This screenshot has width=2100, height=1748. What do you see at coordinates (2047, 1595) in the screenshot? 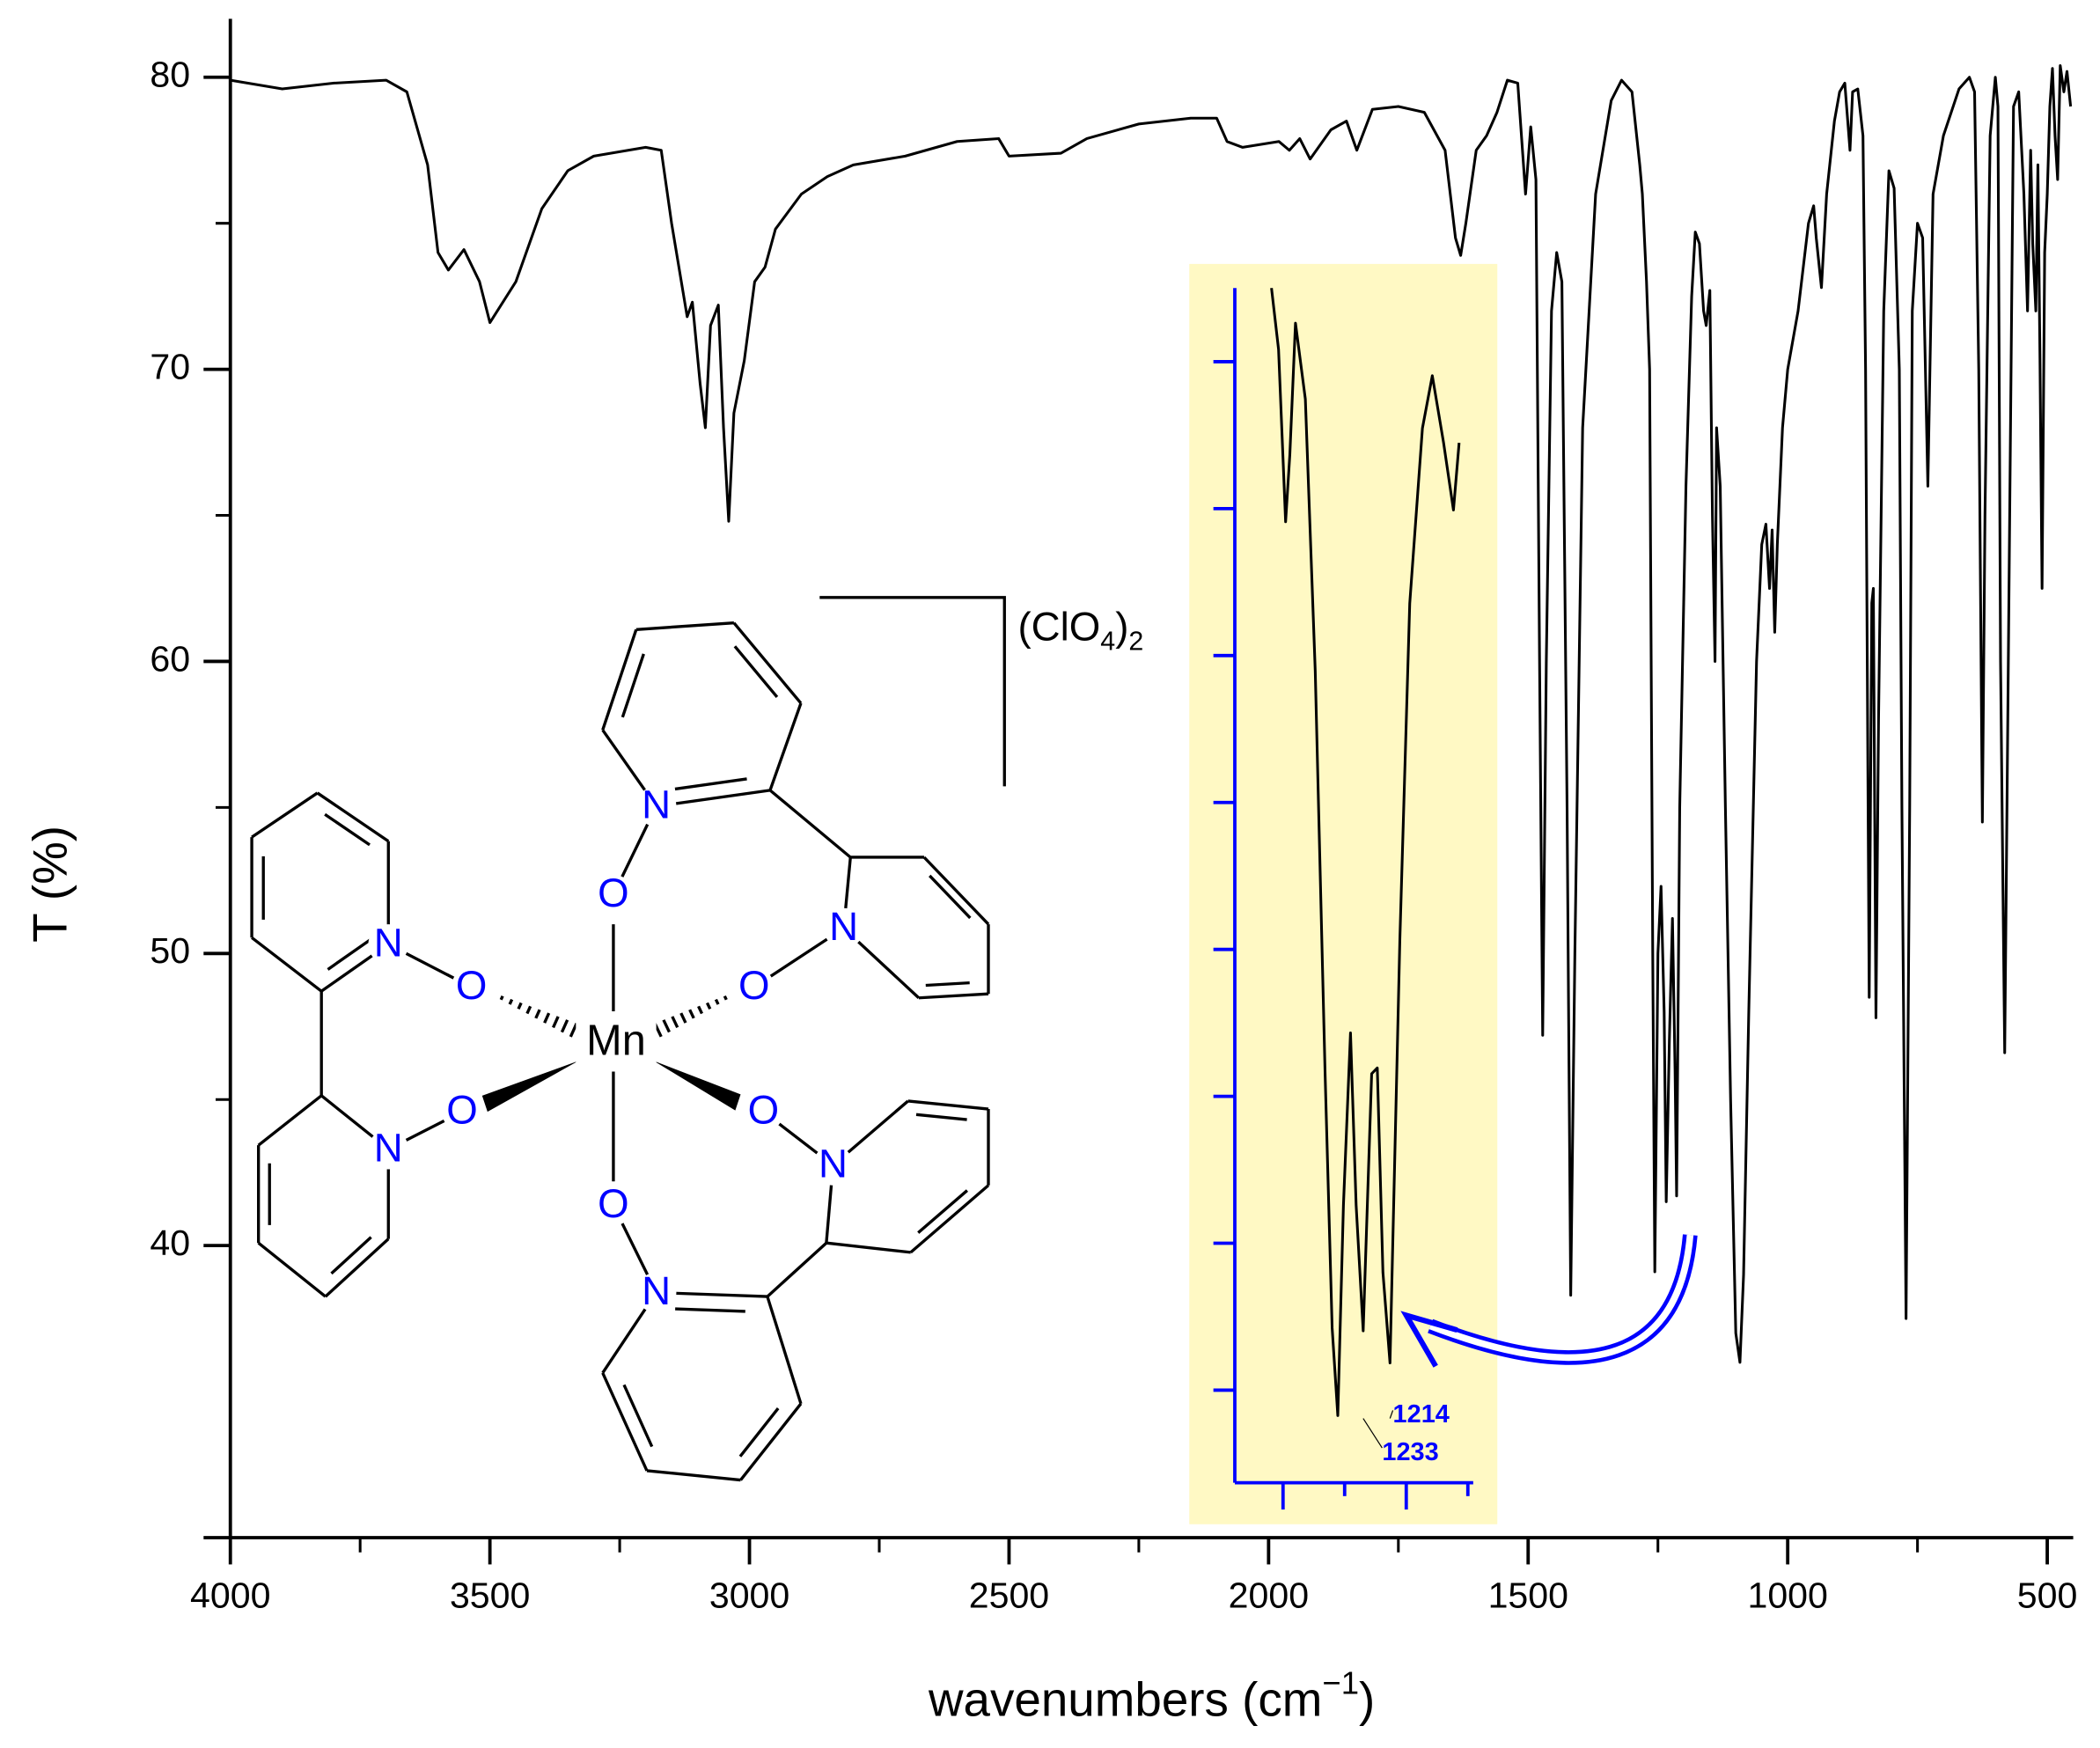
I see `x-tick-label: 500` at bounding box center [2047, 1595].